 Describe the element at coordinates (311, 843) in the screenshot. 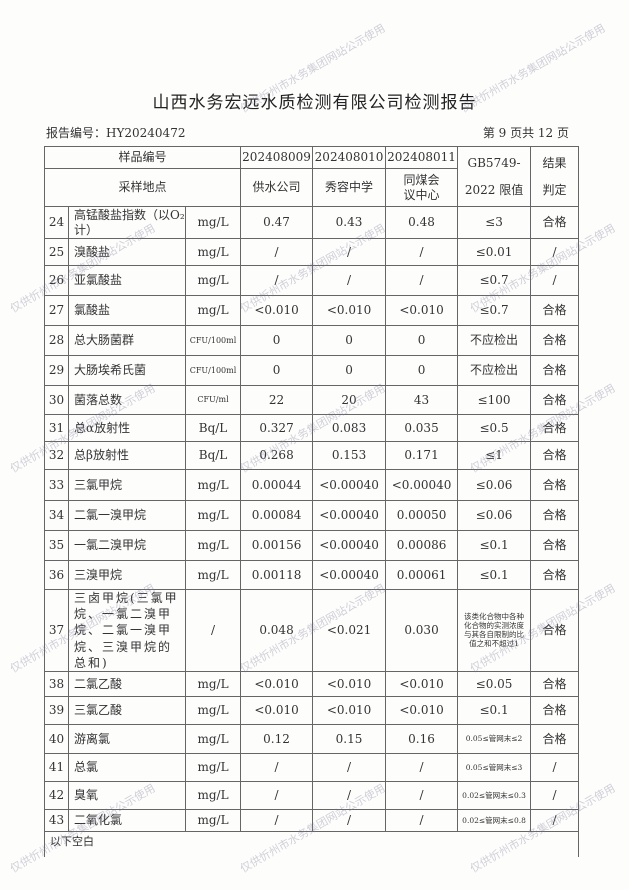

I see `footer-note: 以下空白` at that location.